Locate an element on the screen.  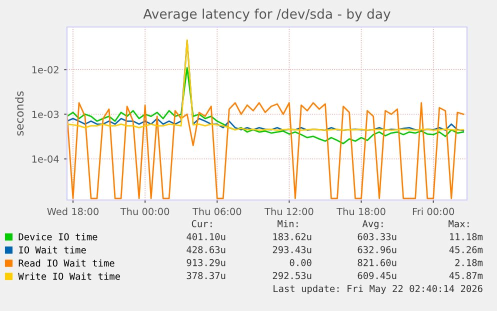
text: 428.63u is located at coordinates (206, 250).